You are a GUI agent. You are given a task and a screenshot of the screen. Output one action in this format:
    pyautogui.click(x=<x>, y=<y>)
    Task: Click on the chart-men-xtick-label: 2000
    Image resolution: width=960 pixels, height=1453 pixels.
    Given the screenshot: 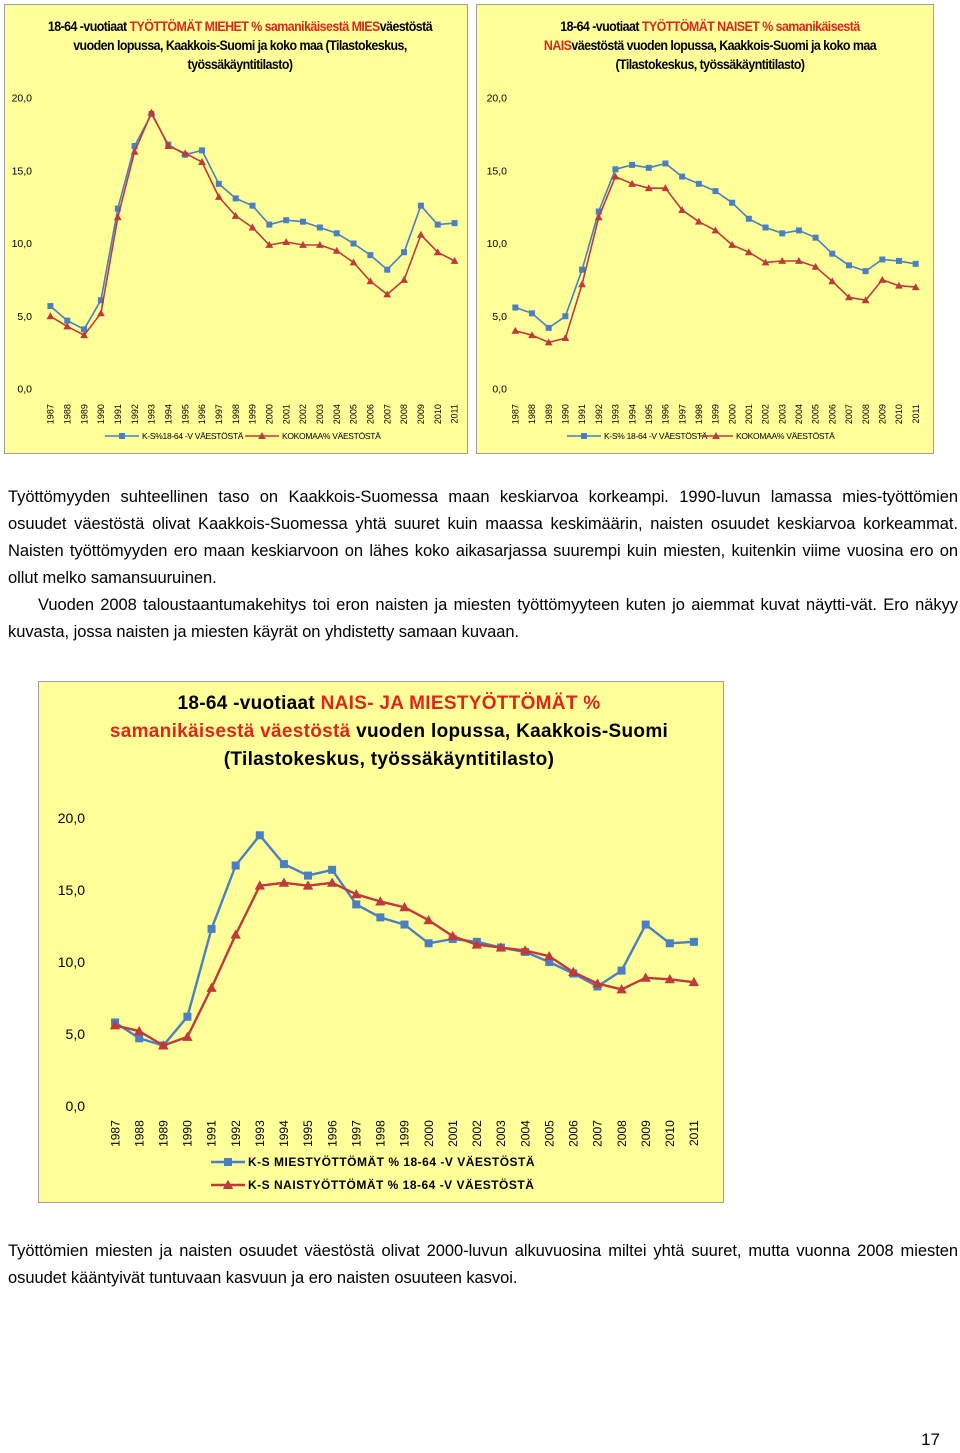 What is the action you would take?
    pyautogui.click(x=269, y=414)
    